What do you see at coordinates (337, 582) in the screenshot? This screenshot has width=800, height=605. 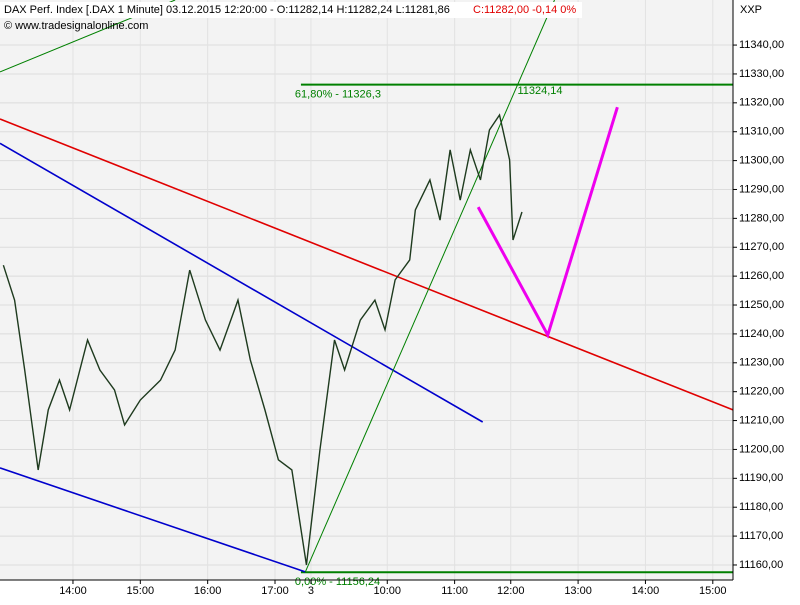 I see `fib-label: 0,00% - 11156,24` at bounding box center [337, 582].